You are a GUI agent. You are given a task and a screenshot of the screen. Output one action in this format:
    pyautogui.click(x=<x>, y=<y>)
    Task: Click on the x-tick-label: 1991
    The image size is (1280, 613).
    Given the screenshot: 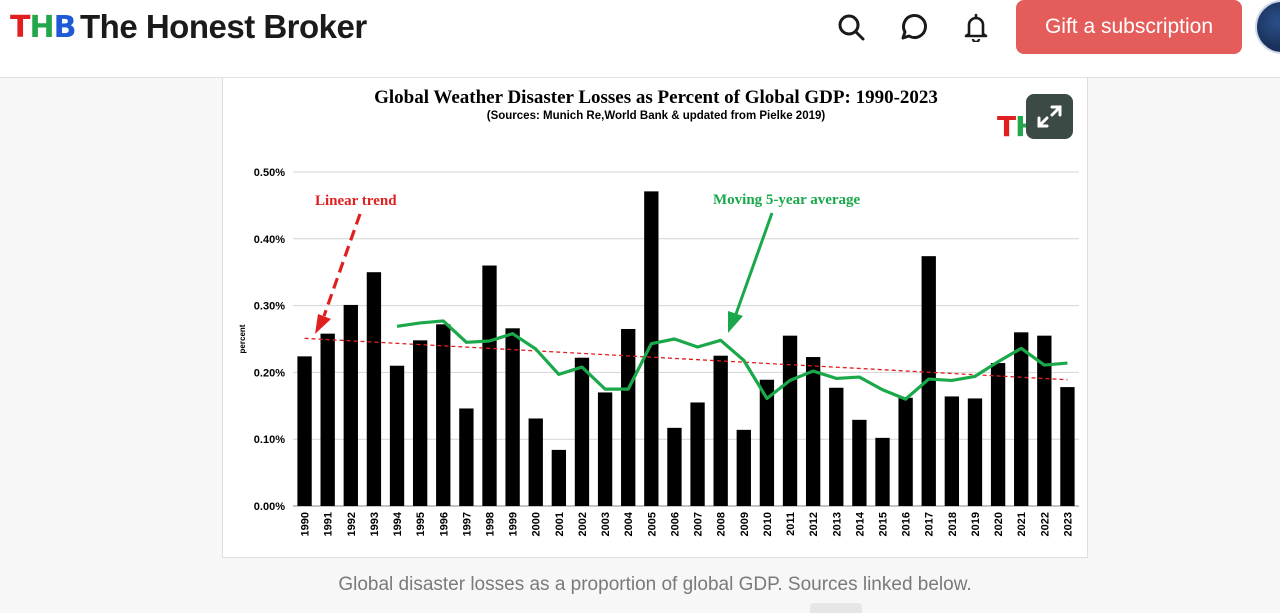 What is the action you would take?
    pyautogui.click(x=329, y=524)
    